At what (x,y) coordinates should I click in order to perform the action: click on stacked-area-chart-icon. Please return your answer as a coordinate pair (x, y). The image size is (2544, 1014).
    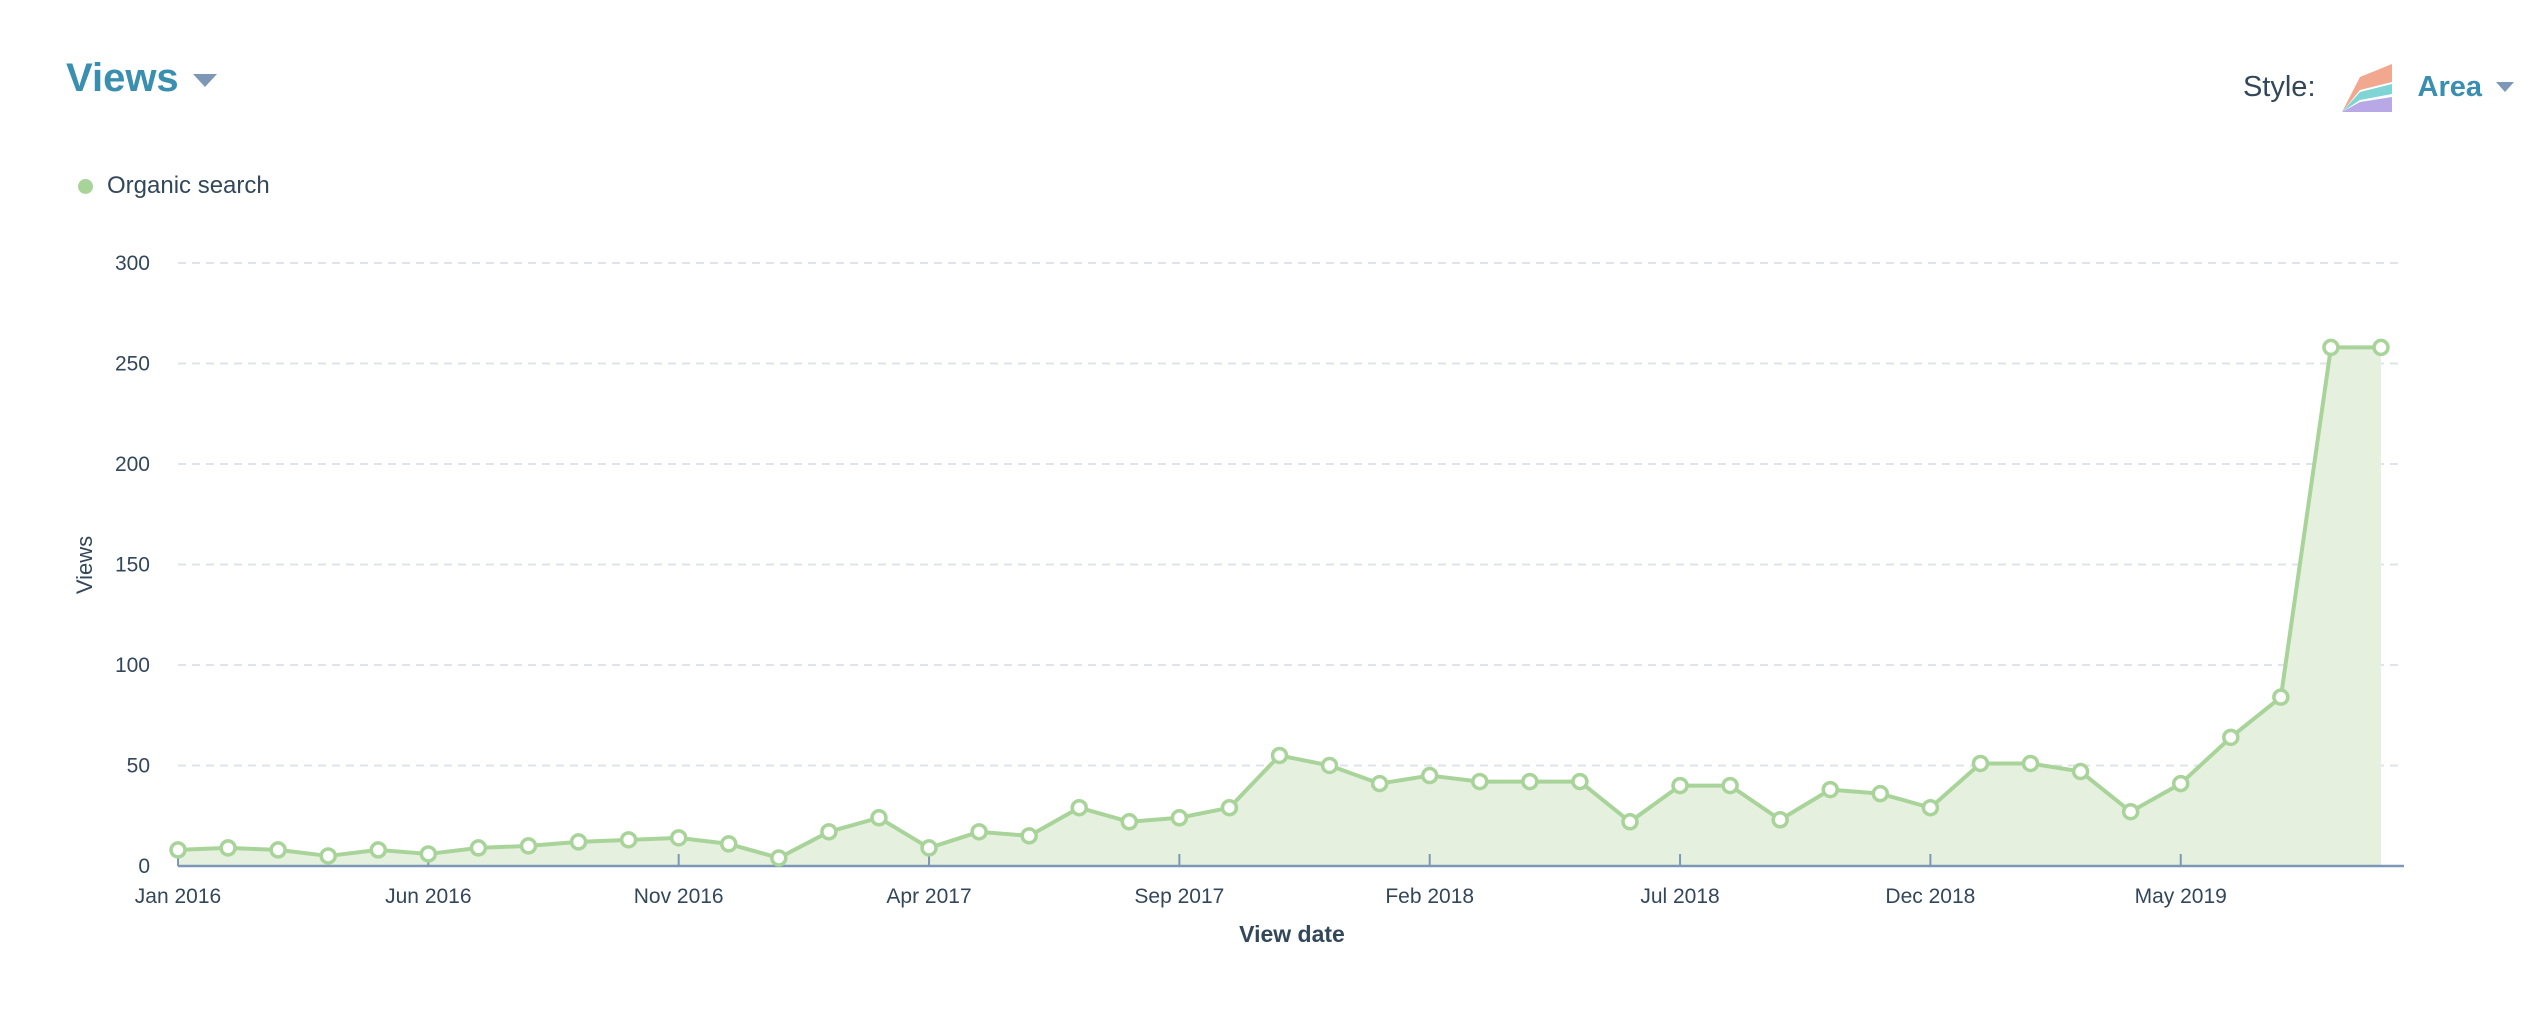
    Looking at the image, I should click on (2366, 88).